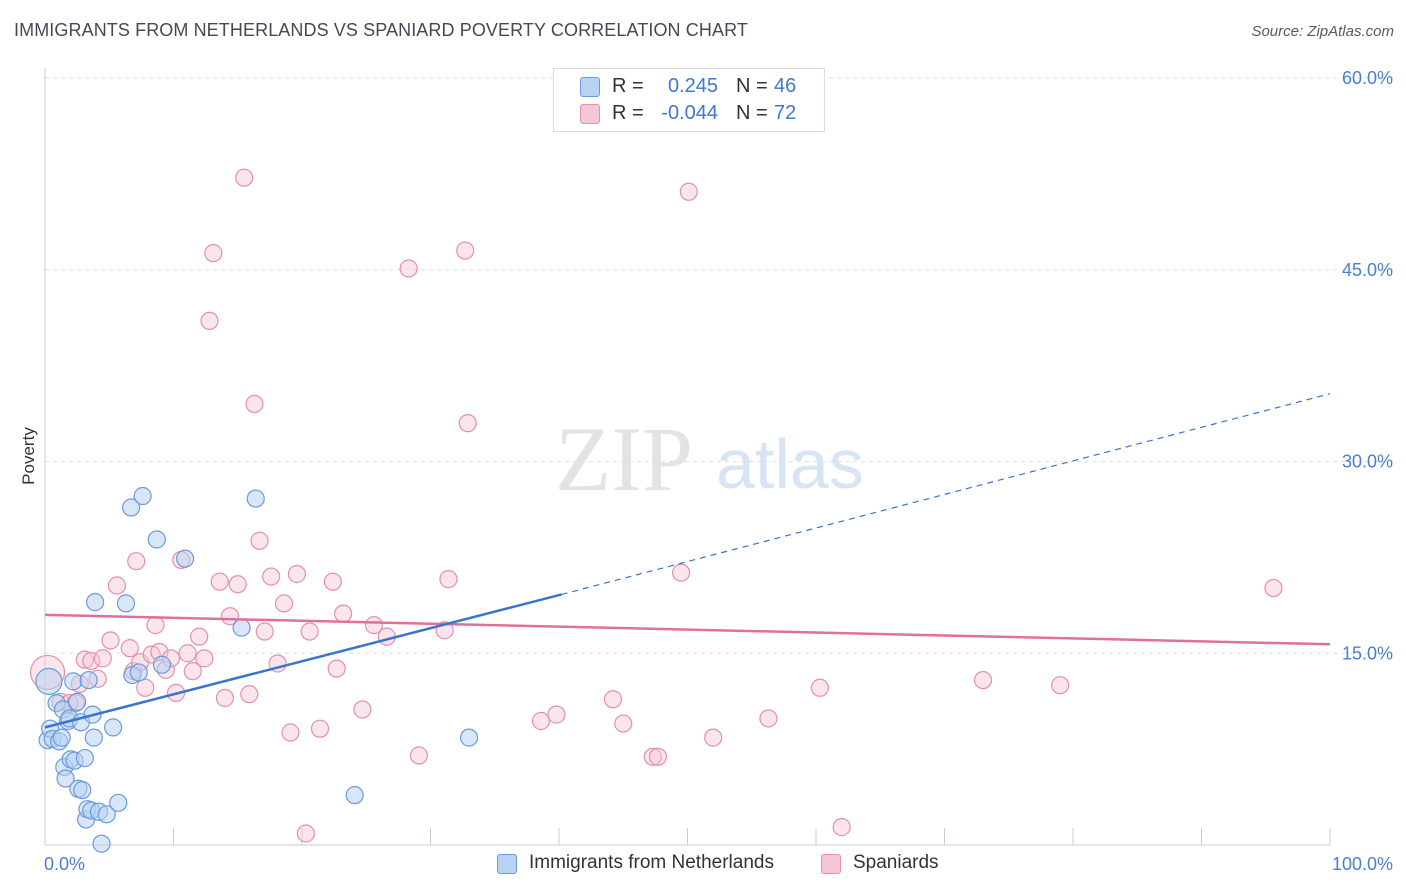 This screenshot has height=892, width=1406. Describe the element at coordinates (709, 459) in the screenshot. I see `watermark: ZIP atlas` at that location.